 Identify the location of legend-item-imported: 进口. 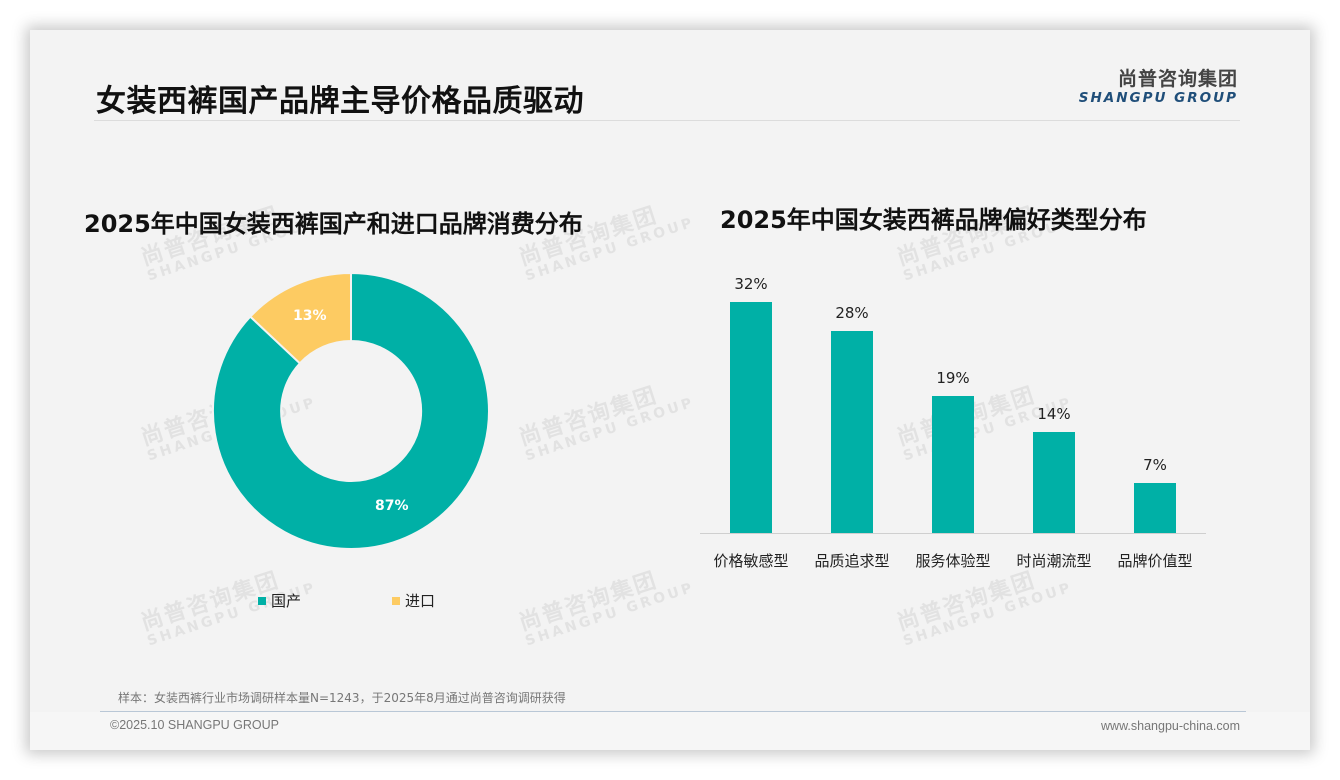
(413, 600).